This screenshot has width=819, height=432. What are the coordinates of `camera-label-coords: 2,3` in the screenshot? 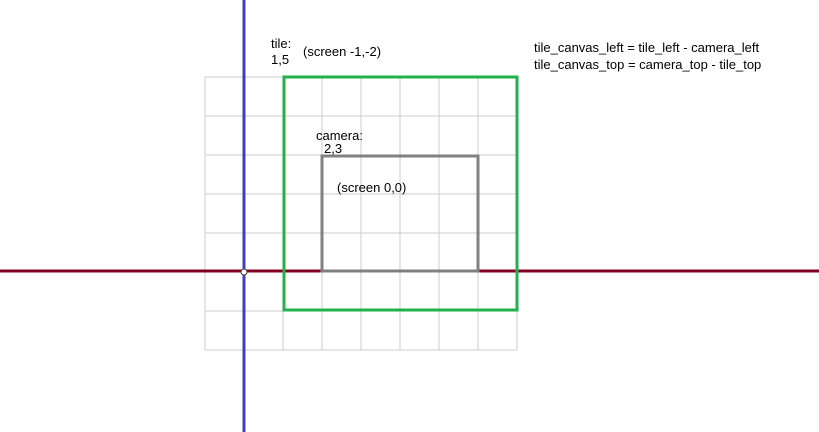 It's located at (333, 148).